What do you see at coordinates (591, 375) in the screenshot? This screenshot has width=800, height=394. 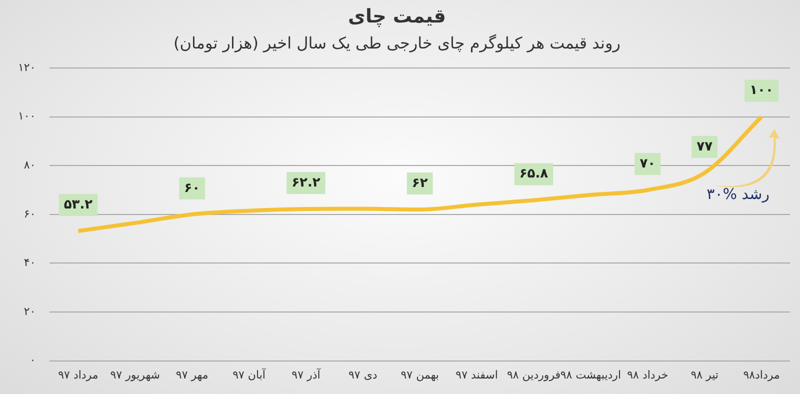 I see `x-tick-label: اردیبهشت ۹۸` at bounding box center [591, 375].